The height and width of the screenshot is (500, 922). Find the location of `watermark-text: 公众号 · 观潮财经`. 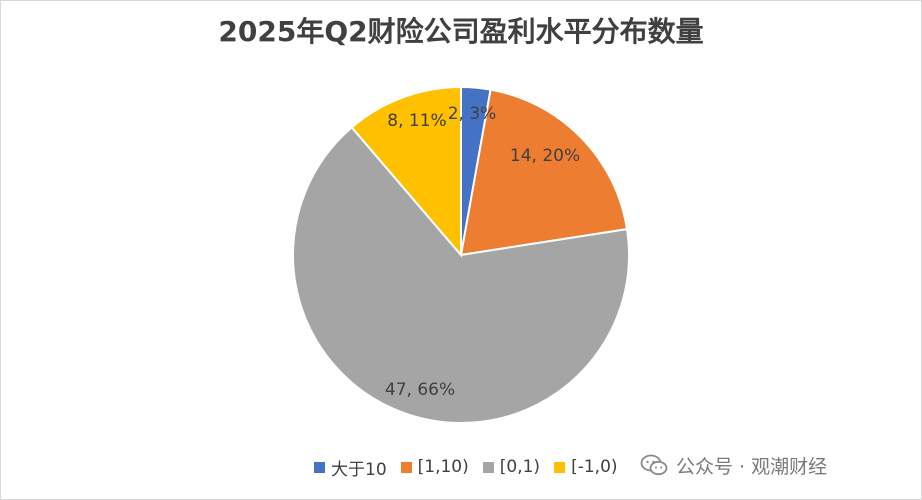

watermark-text: 公众号 · 观潮财经 is located at coordinates (752, 466).